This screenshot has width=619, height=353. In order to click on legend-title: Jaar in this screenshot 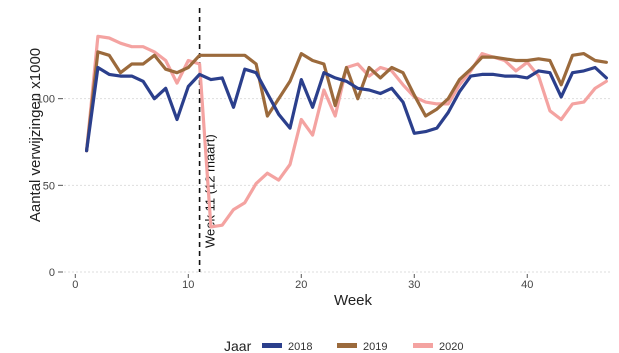, I will do `click(238, 345)`.